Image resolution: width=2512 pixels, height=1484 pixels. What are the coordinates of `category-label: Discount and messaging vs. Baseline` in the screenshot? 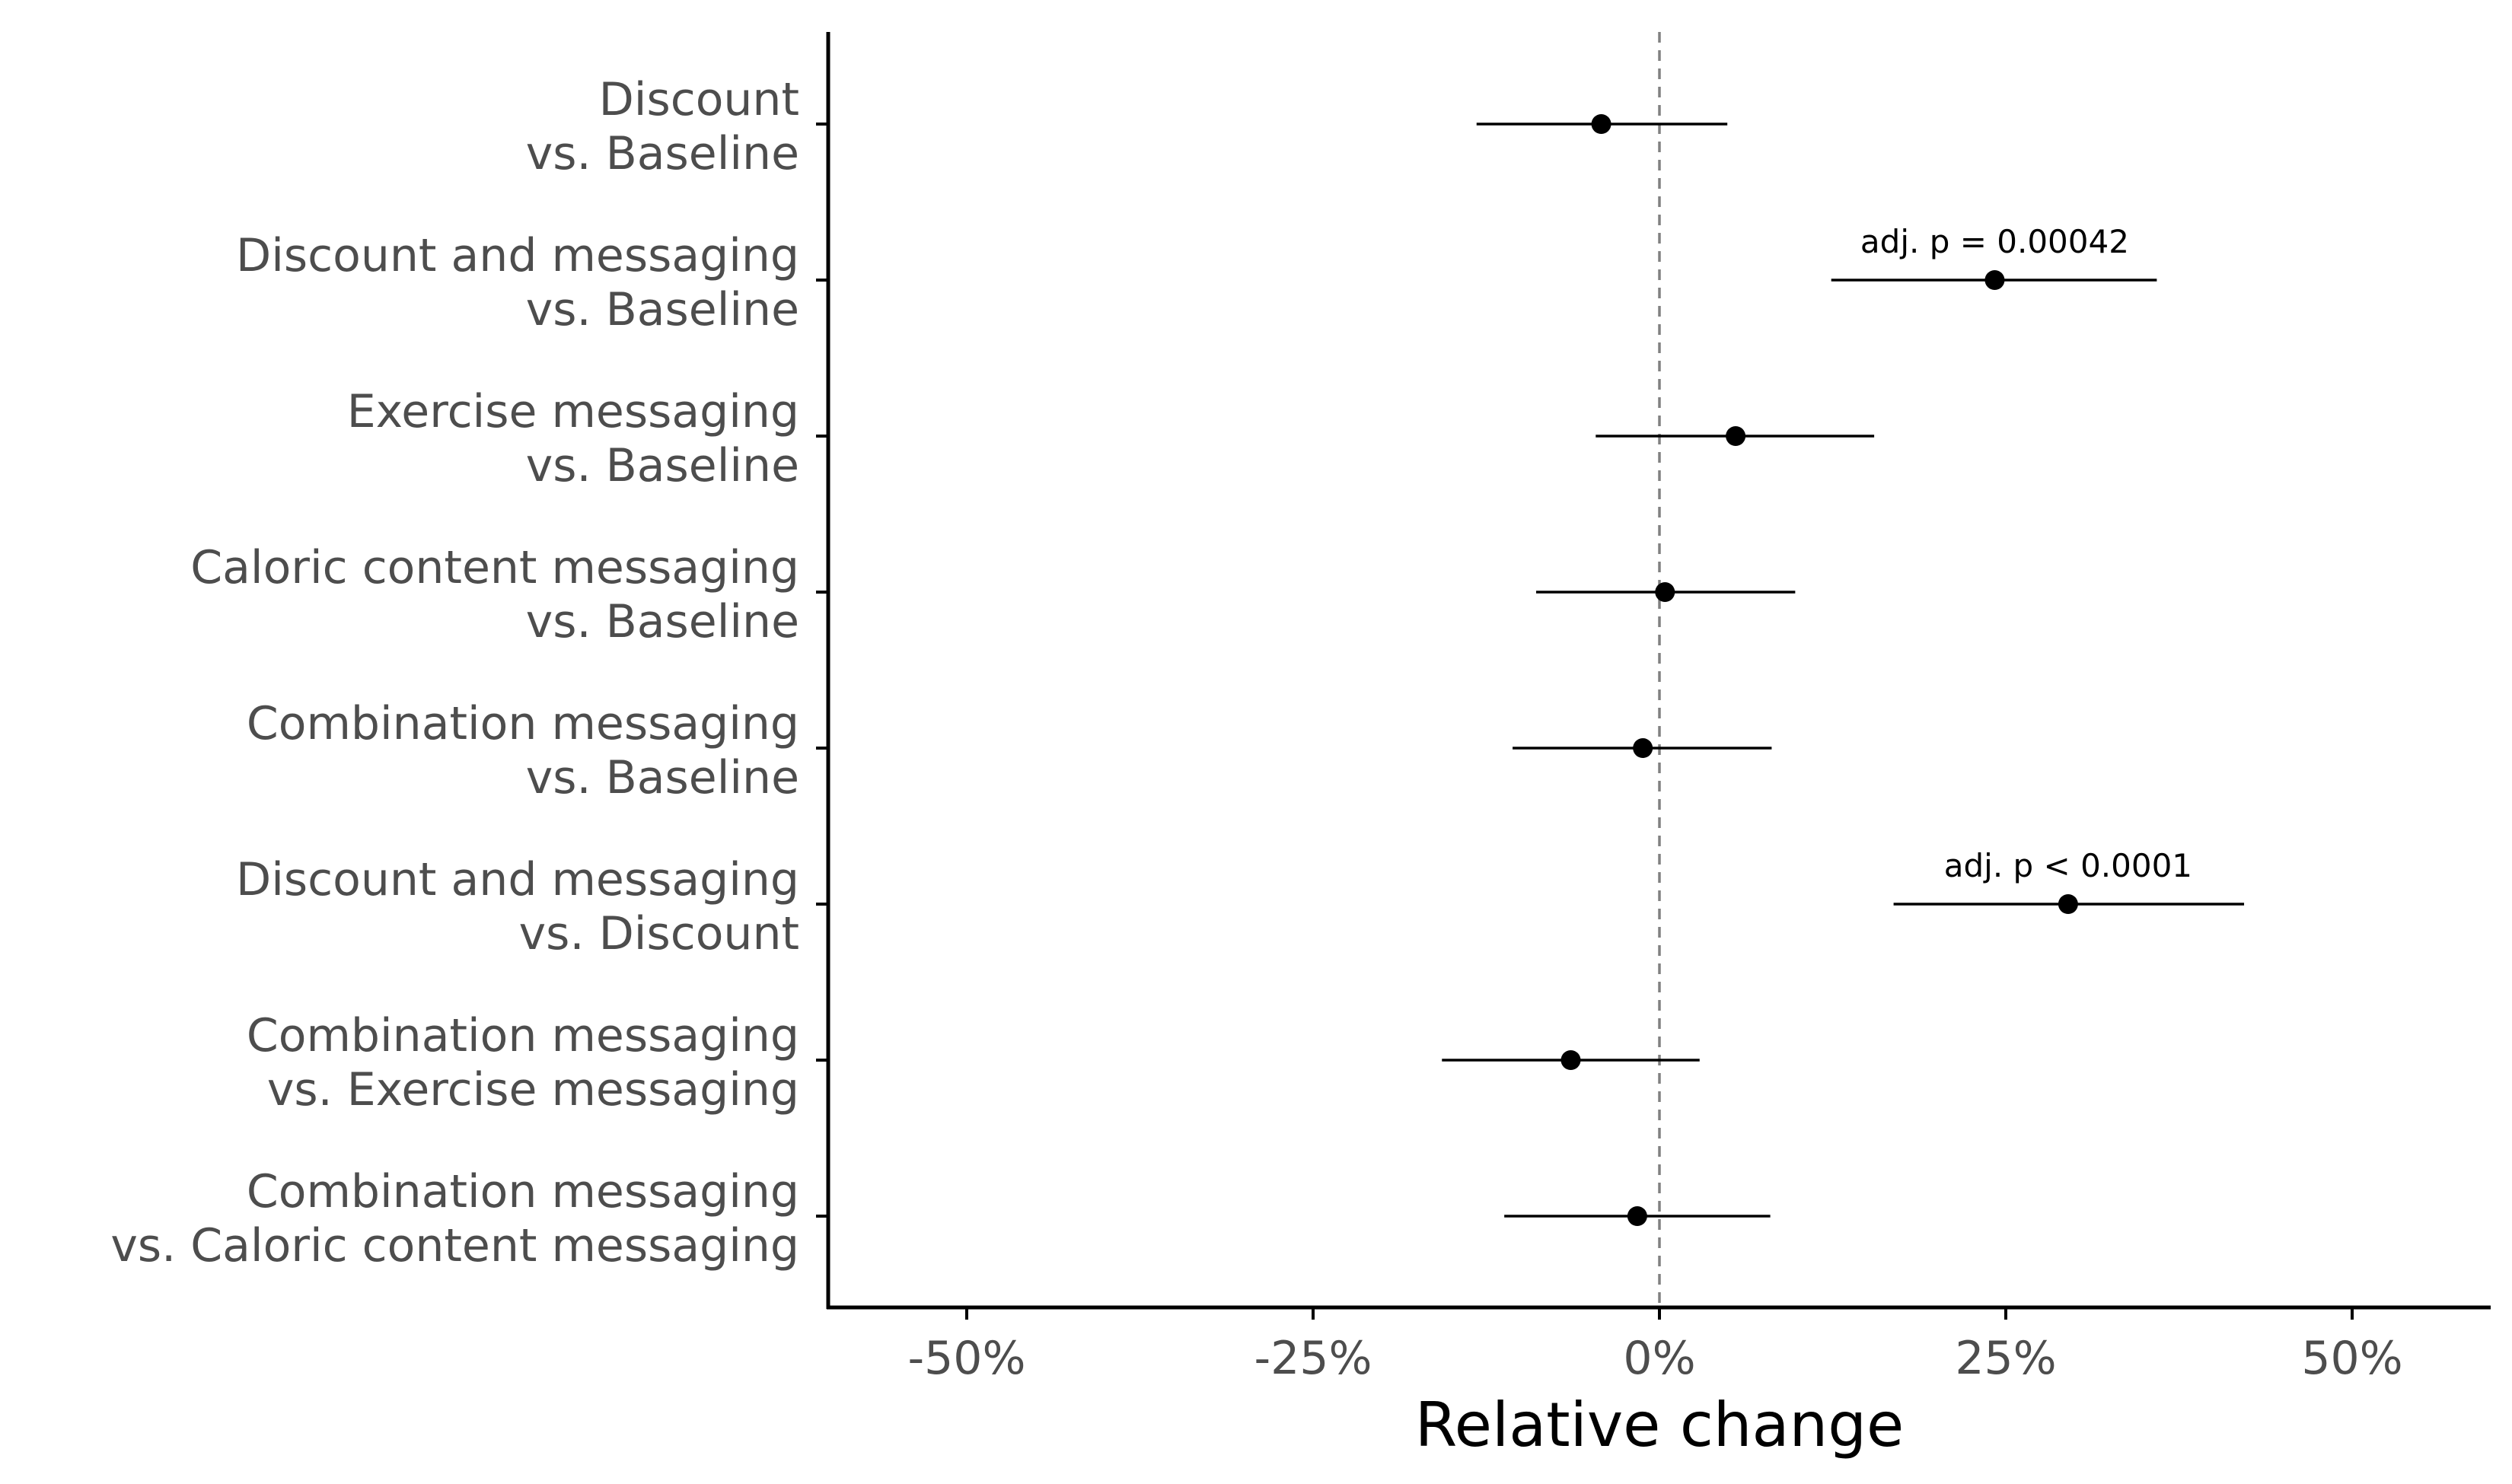 It's located at (517, 282).